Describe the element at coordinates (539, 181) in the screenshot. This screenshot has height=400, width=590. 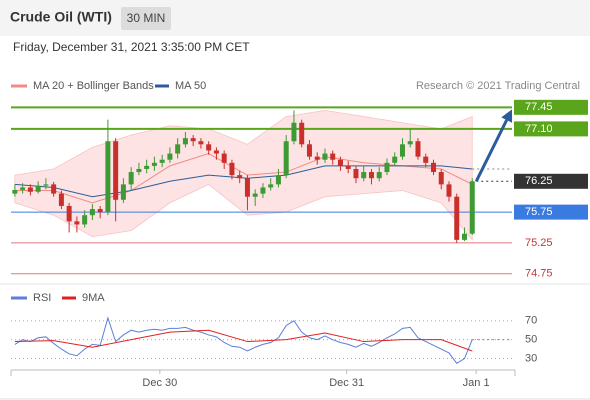
I see `level-label: 76.25` at that location.